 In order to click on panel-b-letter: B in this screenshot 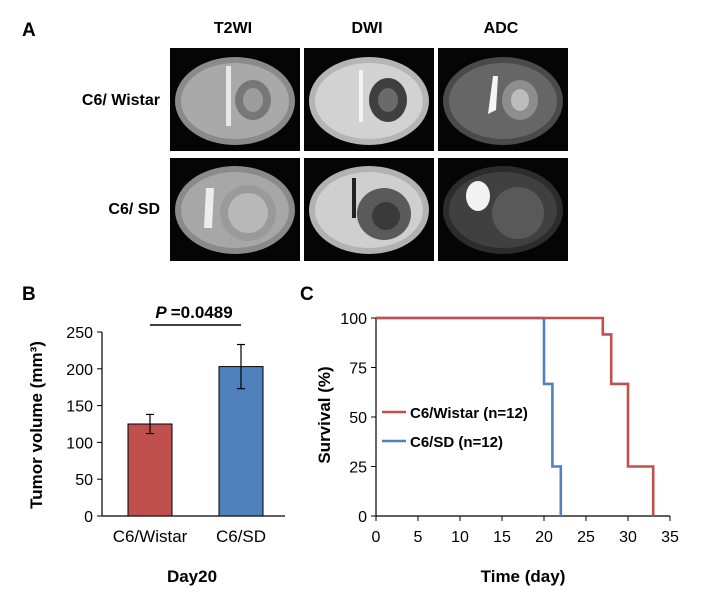, I will do `click(29, 294)`.